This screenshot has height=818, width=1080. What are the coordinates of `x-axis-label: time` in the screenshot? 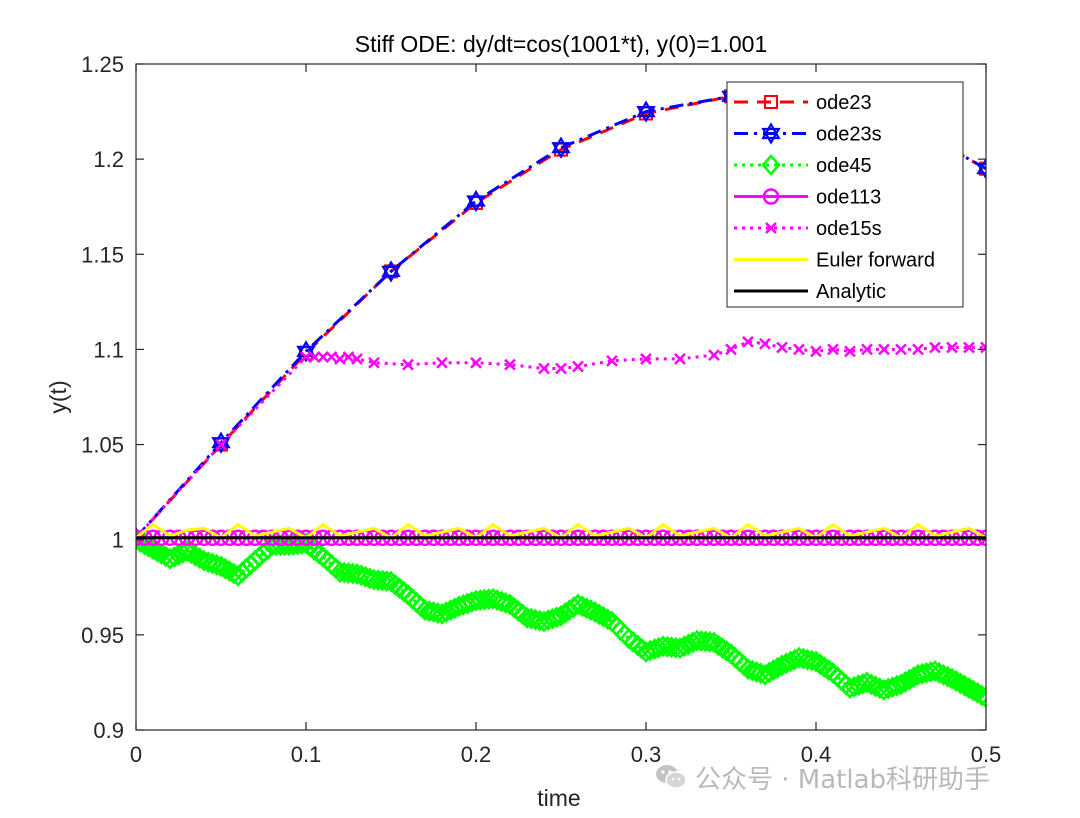 It's located at (558, 798).